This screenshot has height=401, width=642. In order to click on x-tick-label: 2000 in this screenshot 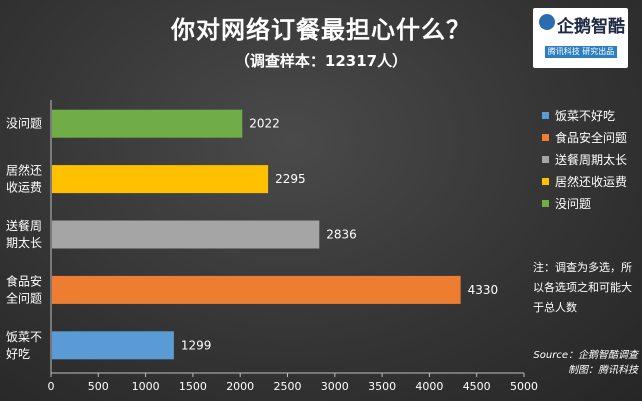, I will do `click(240, 386)`.